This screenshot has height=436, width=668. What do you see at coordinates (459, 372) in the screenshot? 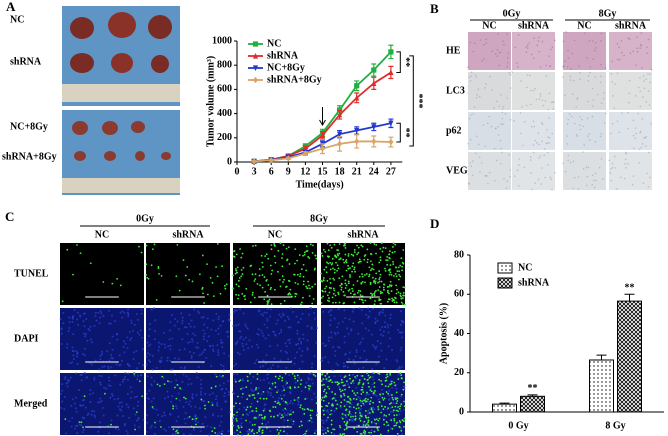
I see `y-tick-label: 20` at bounding box center [459, 372].